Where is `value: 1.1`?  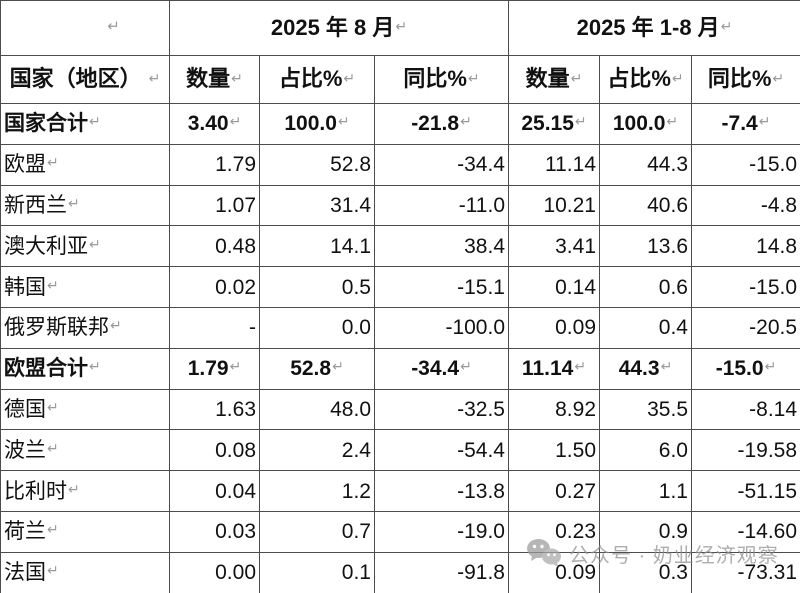 value: 1.1 is located at coordinates (673, 491).